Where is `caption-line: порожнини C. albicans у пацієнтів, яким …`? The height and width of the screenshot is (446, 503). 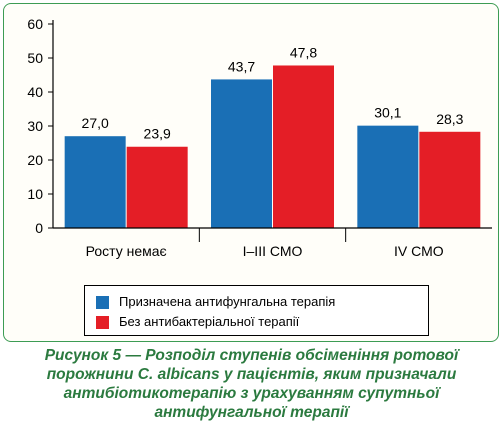
caption-line: порожнини C. albicans у пацієнтів, яким … is located at coordinates (251, 374).